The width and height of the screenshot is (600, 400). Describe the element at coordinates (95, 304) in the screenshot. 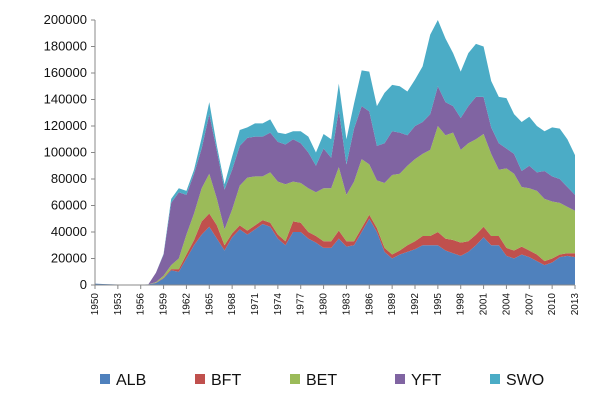

I see `x-tick-label: 1950` at that location.